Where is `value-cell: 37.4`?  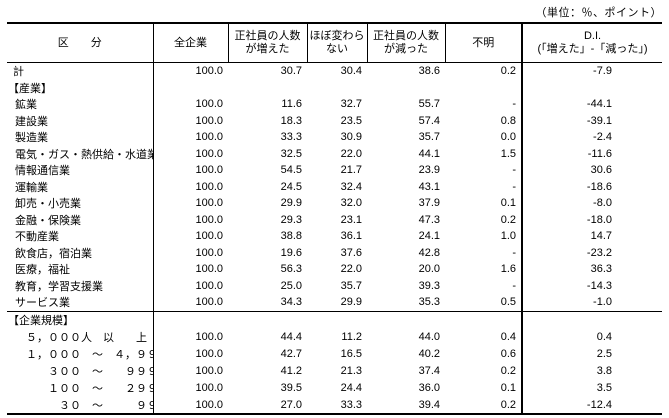
value-cell: 37.4 is located at coordinates (429, 370).